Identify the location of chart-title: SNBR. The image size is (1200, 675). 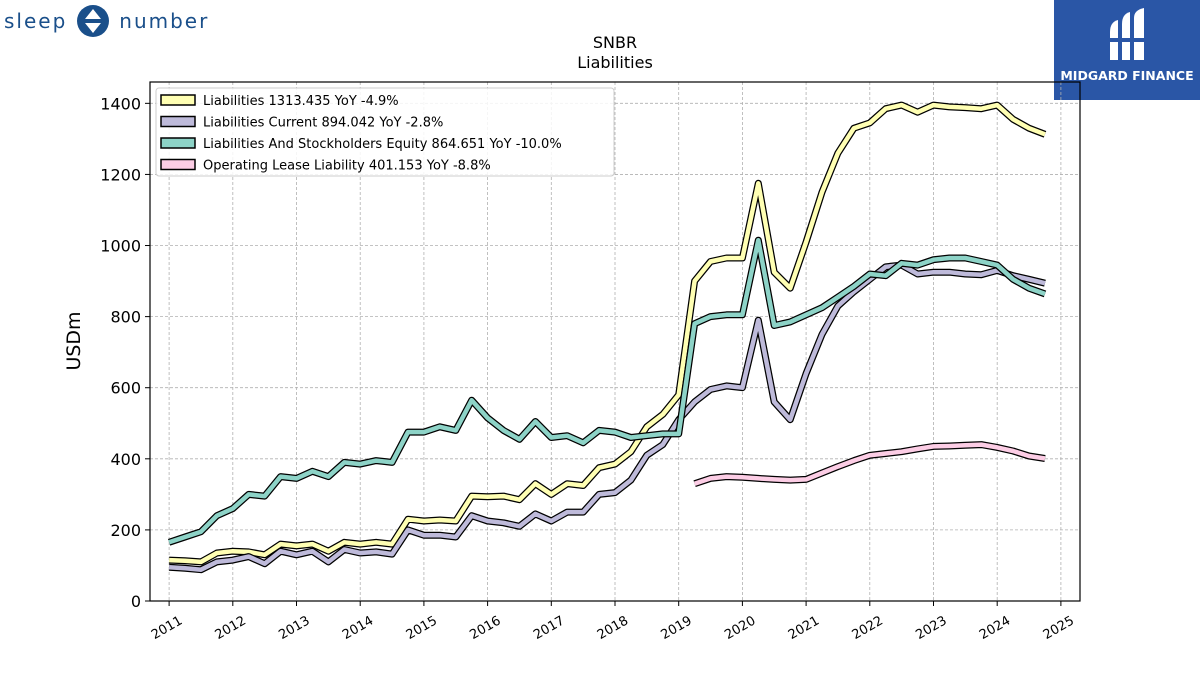
(615, 42).